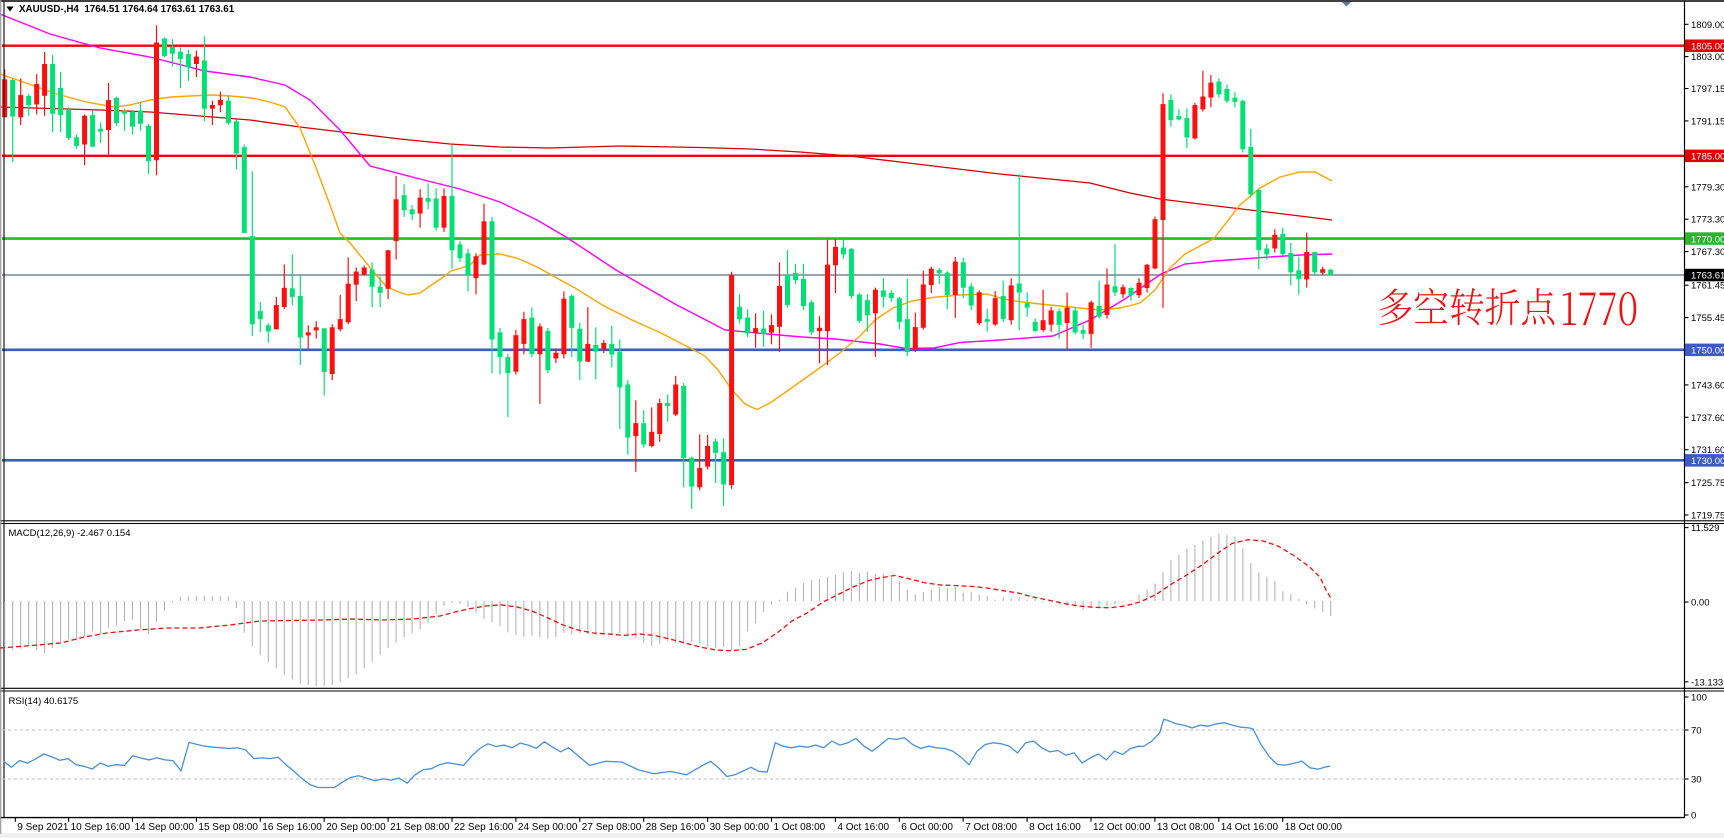 The height and width of the screenshot is (838, 1724). Describe the element at coordinates (1707, 682) in the screenshot. I see `svg-text: -13.133` at that location.